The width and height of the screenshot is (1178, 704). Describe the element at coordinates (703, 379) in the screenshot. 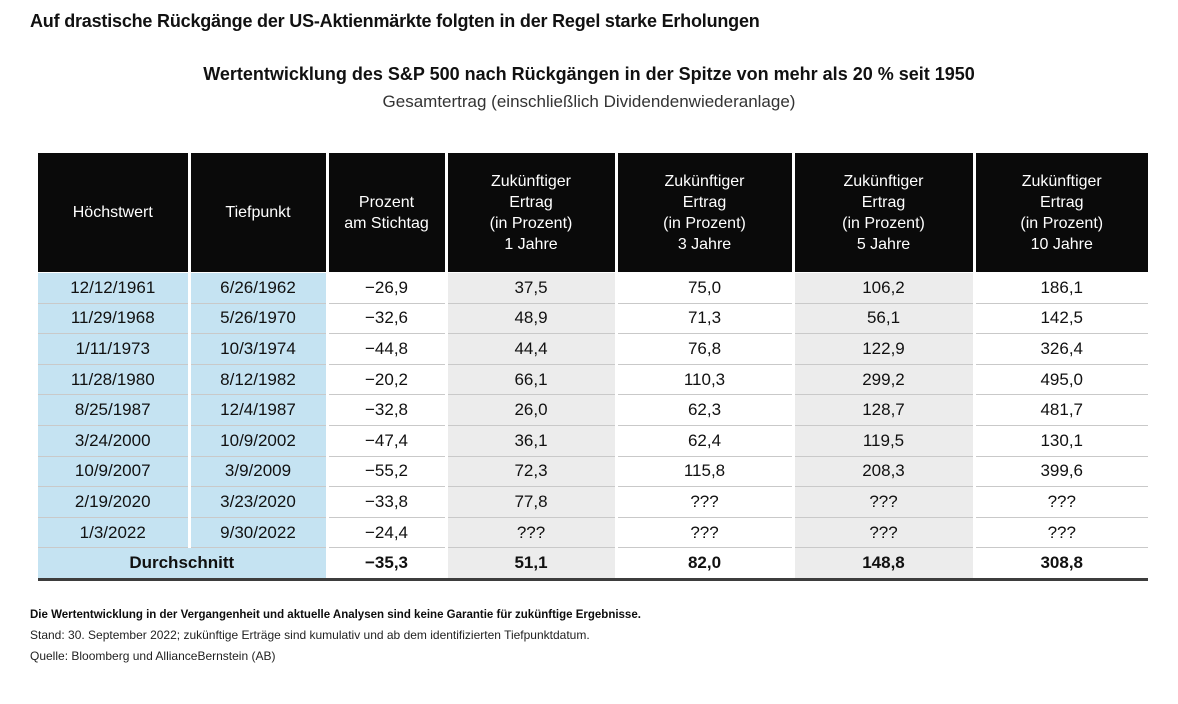

I see `cell-ertrag-3-jahre: 110,3` at that location.